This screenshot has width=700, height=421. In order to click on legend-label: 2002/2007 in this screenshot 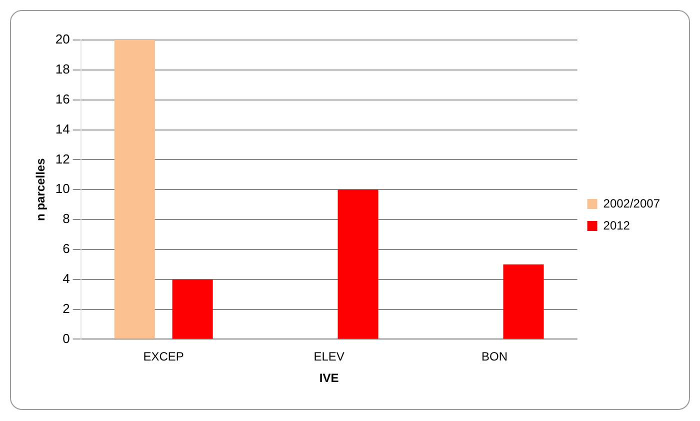, I will do `click(631, 203)`.